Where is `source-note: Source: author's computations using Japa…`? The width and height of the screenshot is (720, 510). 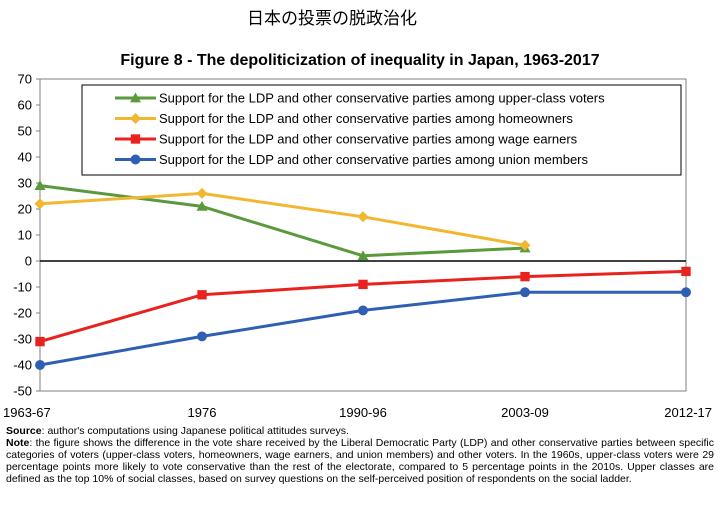
source-note: Source: author's computations using Japa… is located at coordinates (360, 431).